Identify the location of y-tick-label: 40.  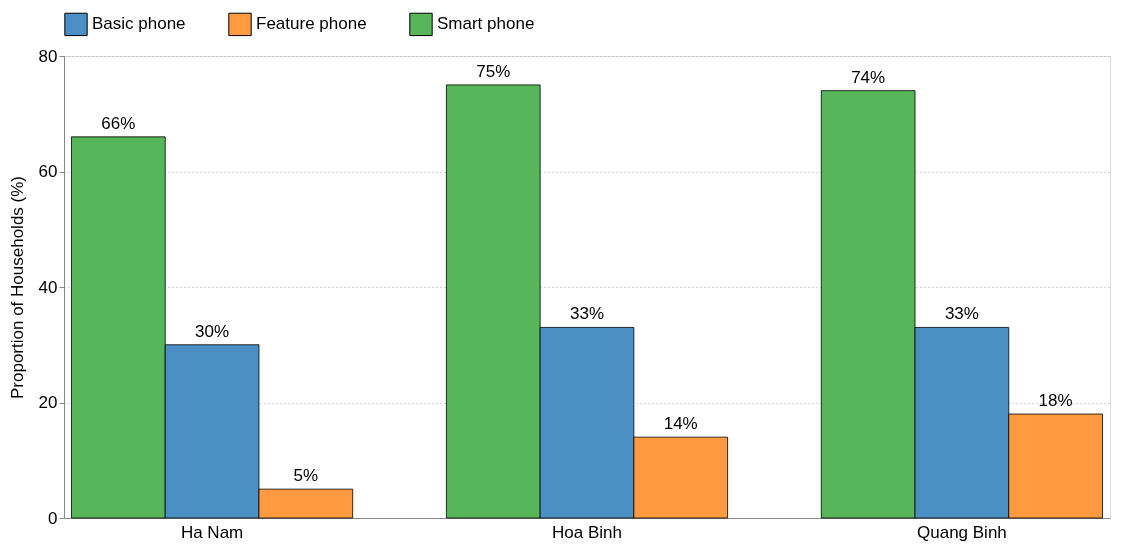
(48, 287).